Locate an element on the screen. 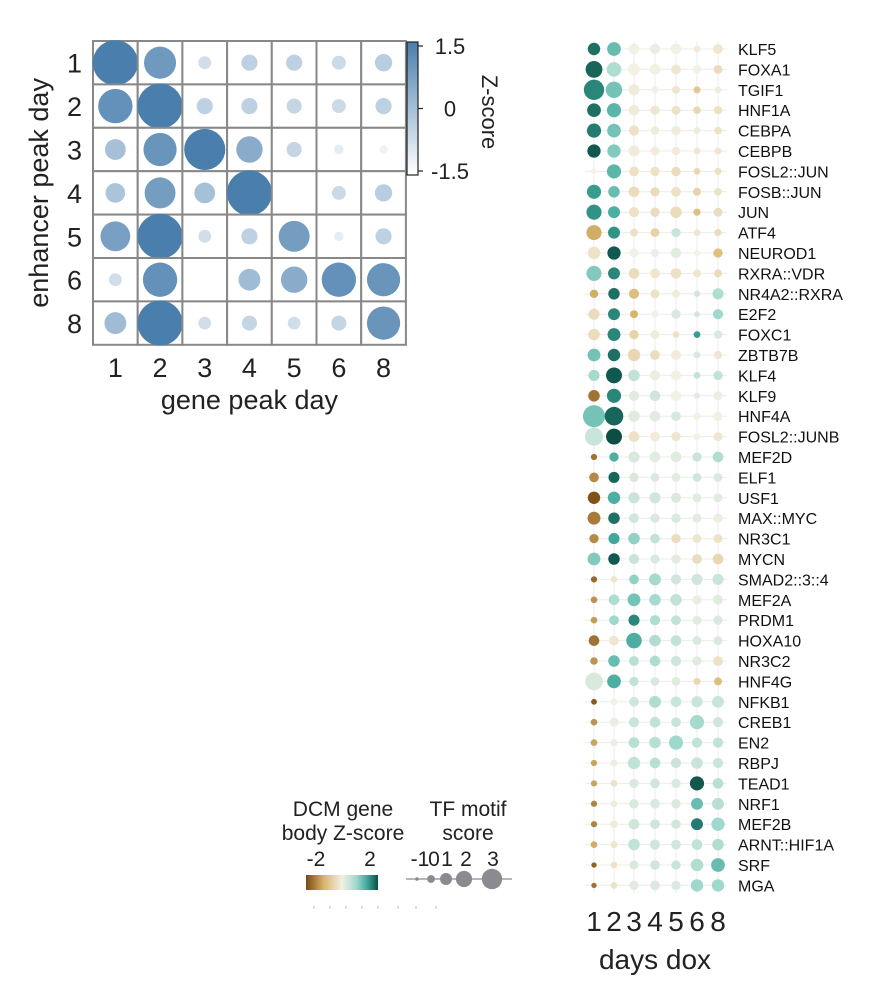  dotplot-tf-label: NEUROD1 is located at coordinates (777, 254).